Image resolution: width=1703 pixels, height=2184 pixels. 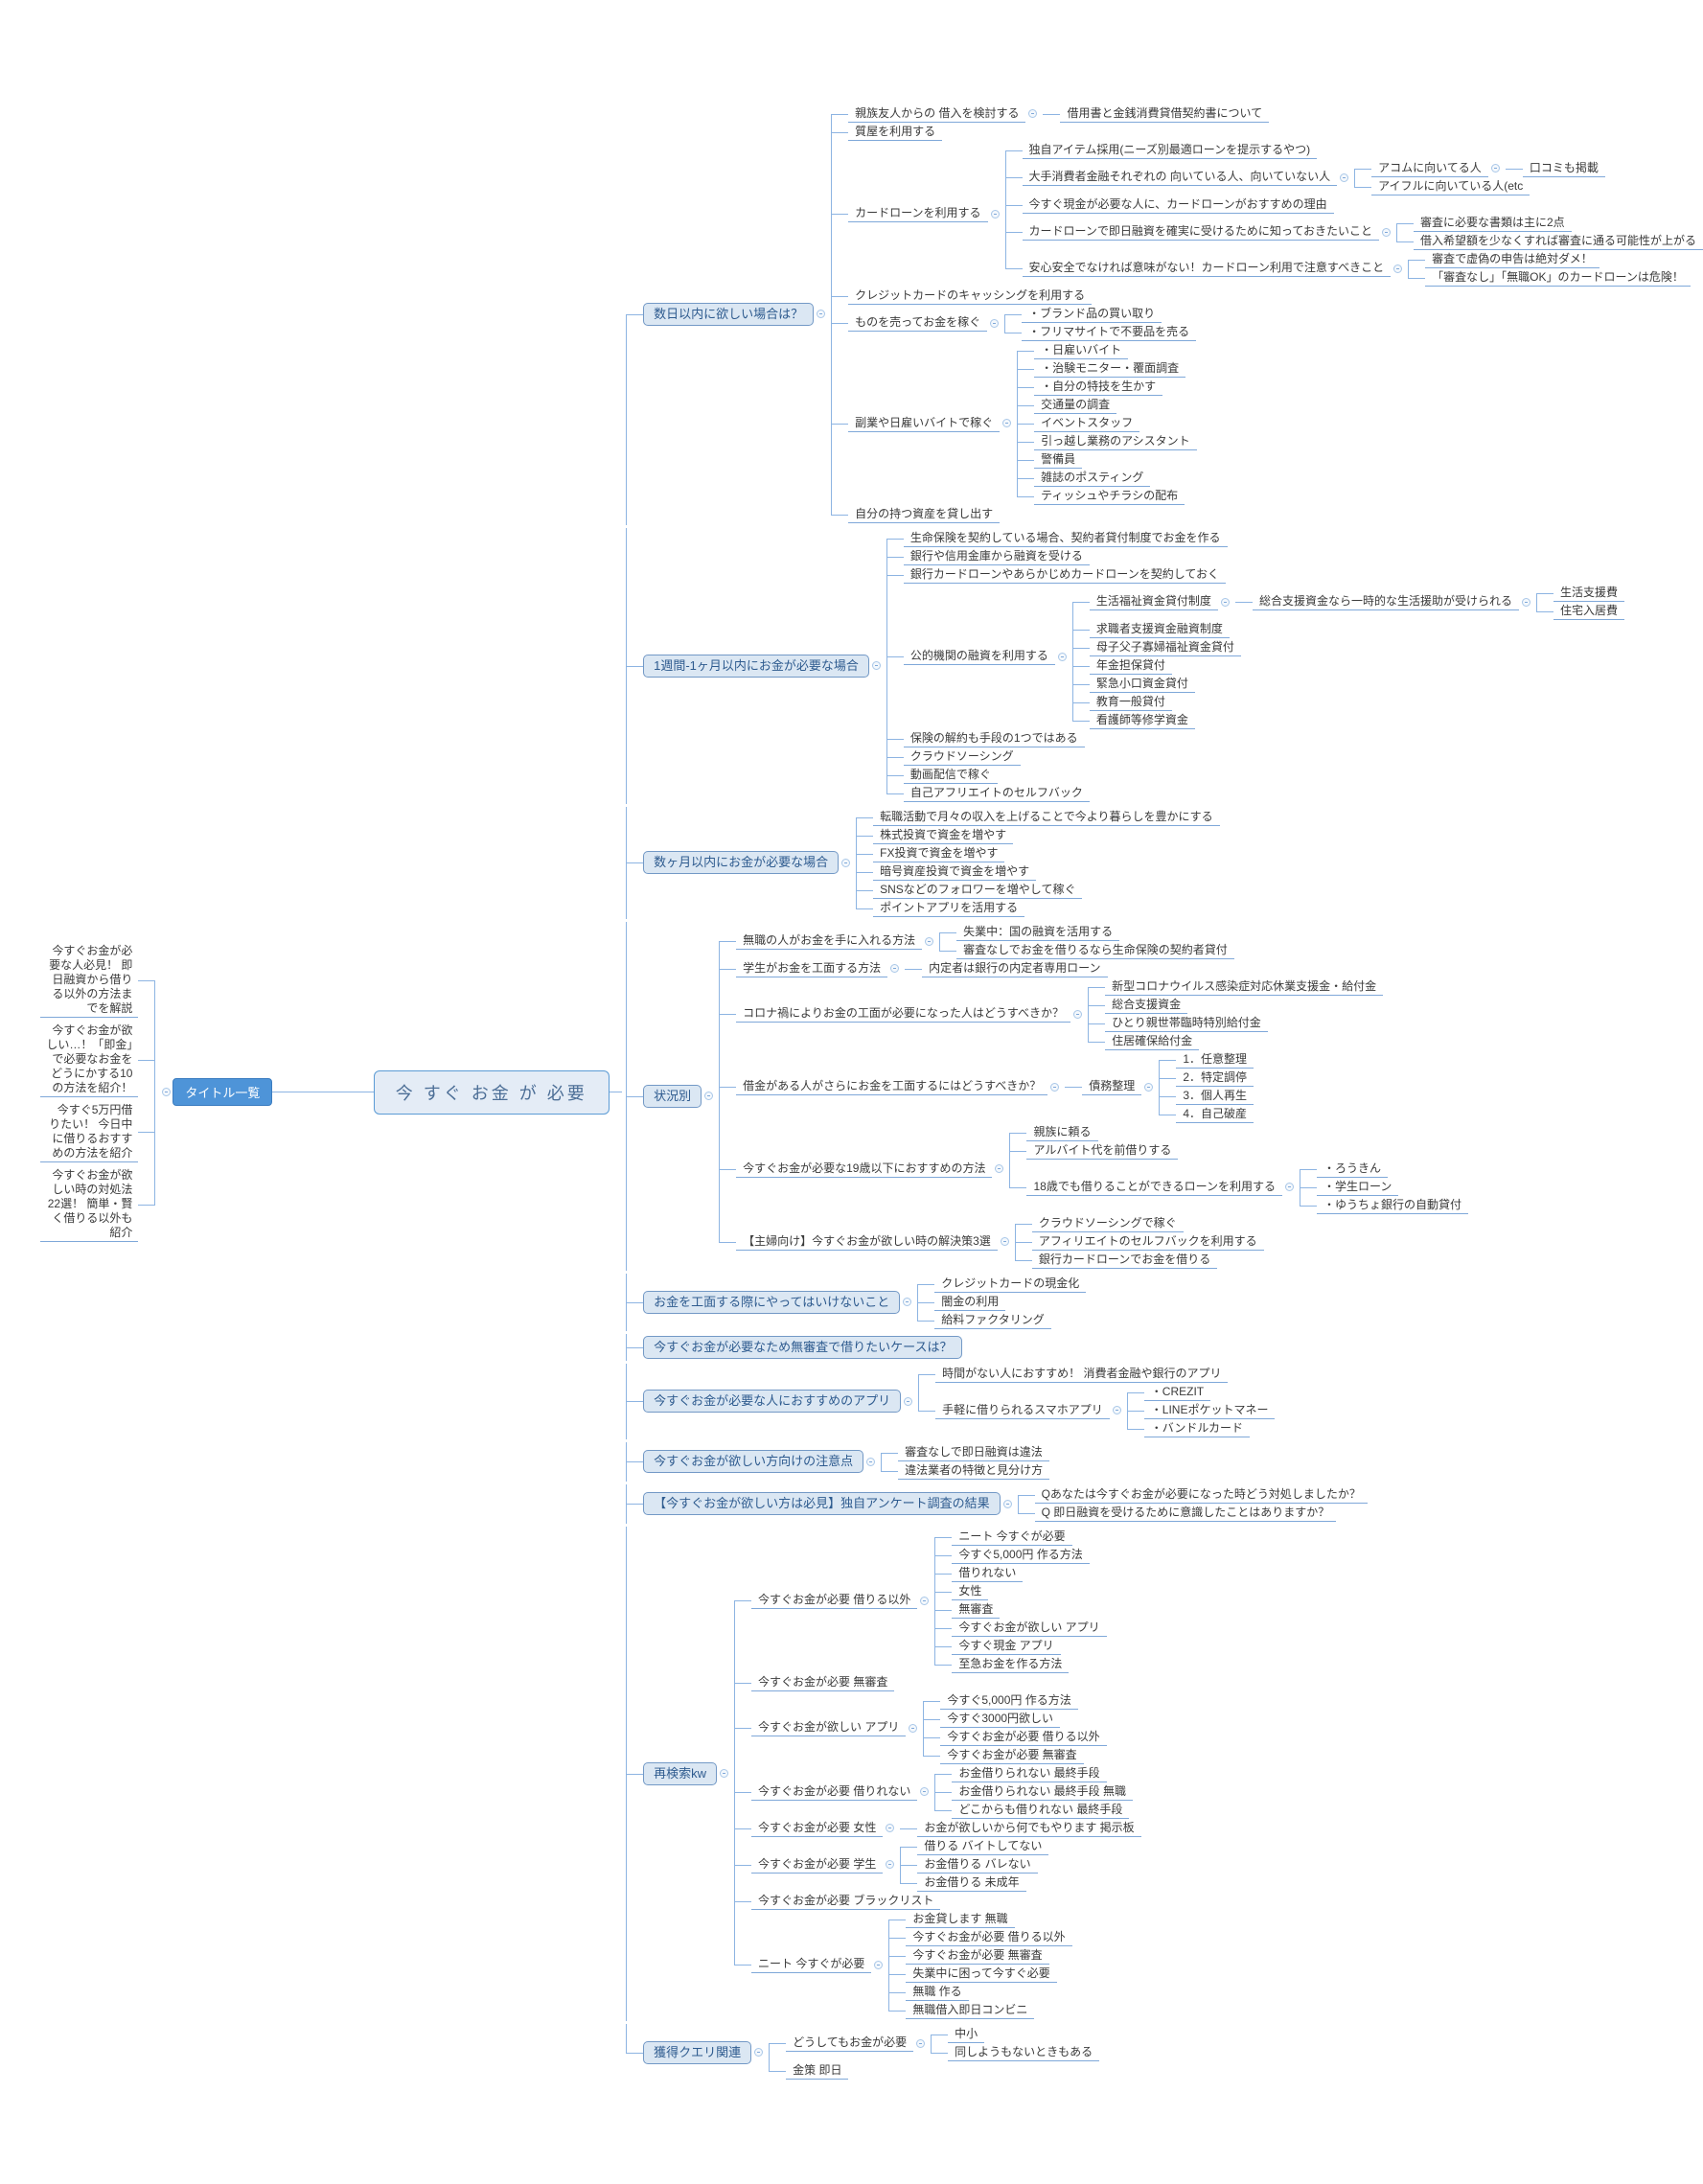 I want to click on topic-label: 住宅入居費, so click(x=1588, y=611).